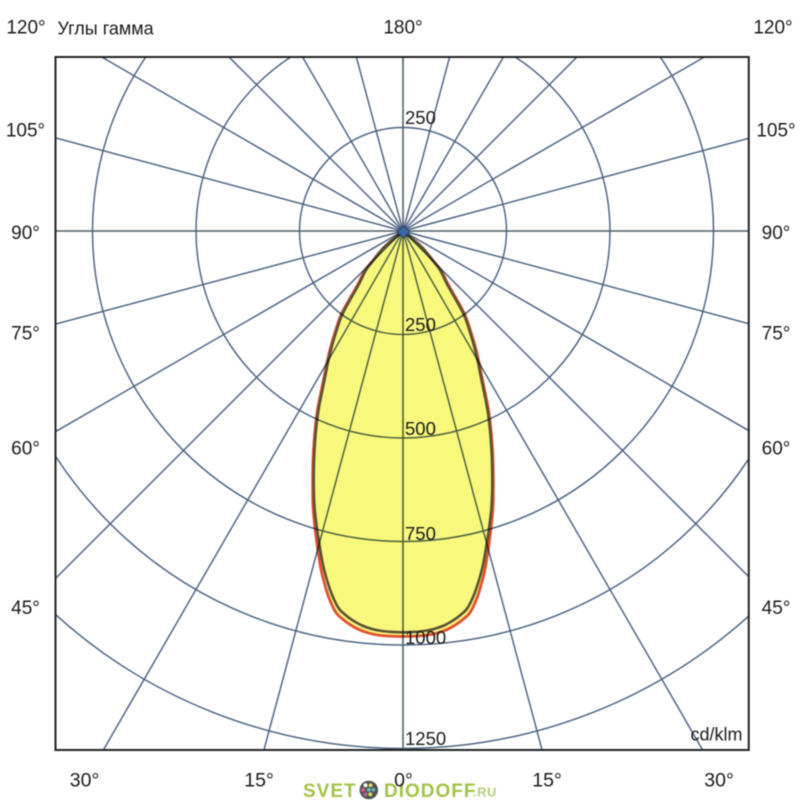 Image resolution: width=800 pixels, height=800 pixels. I want to click on svg-text: .RU, so click(485, 792).